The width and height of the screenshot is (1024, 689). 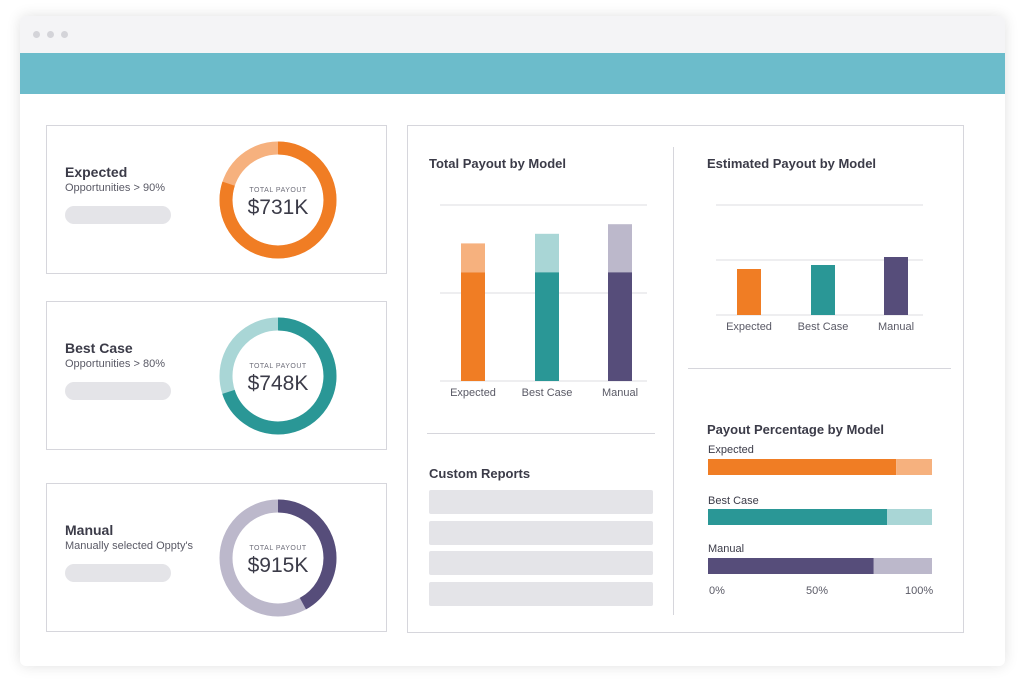 What do you see at coordinates (817, 591) in the screenshot?
I see `x-tick-label: 50%` at bounding box center [817, 591].